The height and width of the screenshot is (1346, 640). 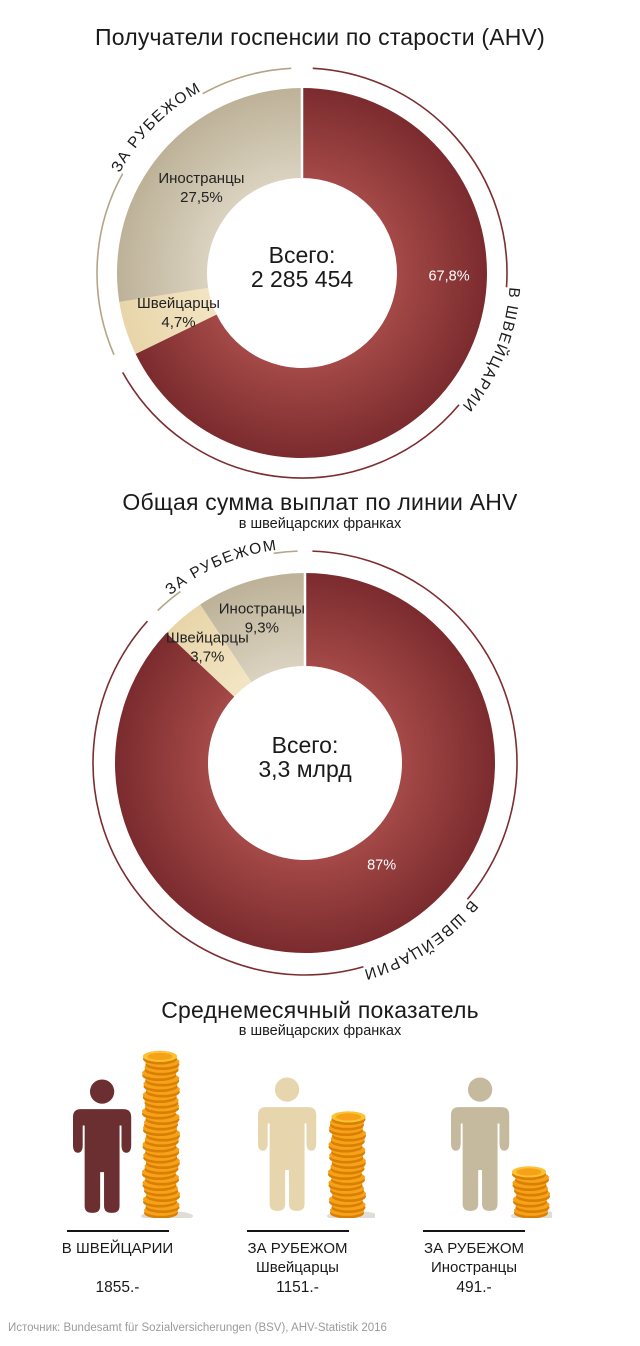 I want to click on pictograph-group: В ШВЕЙЦАРИИ 1855.-, so click(x=117, y=1168).